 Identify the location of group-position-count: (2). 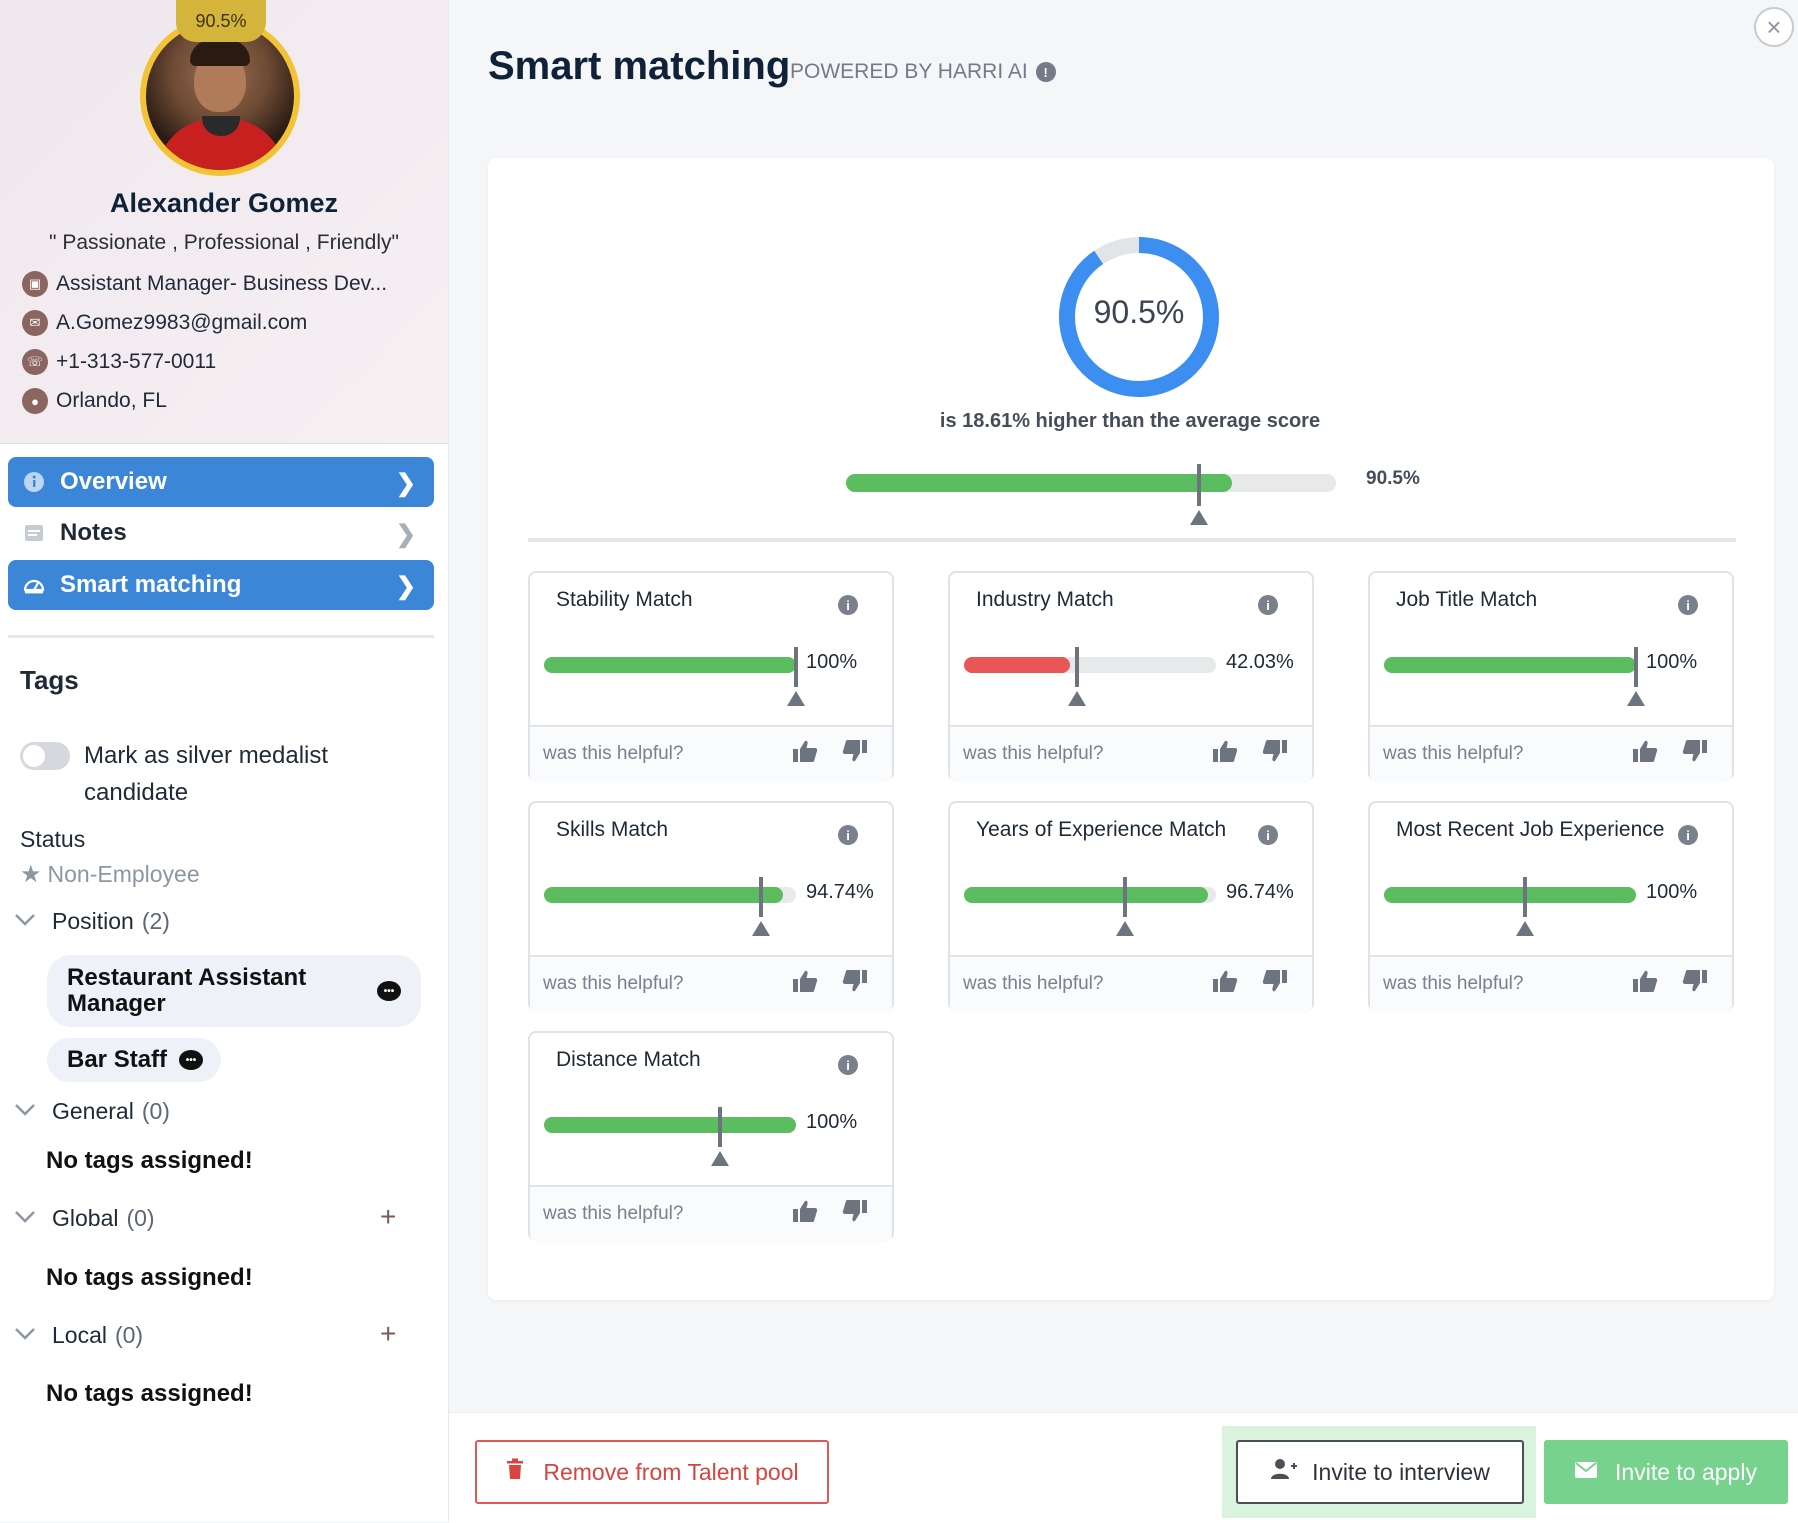
(155, 921).